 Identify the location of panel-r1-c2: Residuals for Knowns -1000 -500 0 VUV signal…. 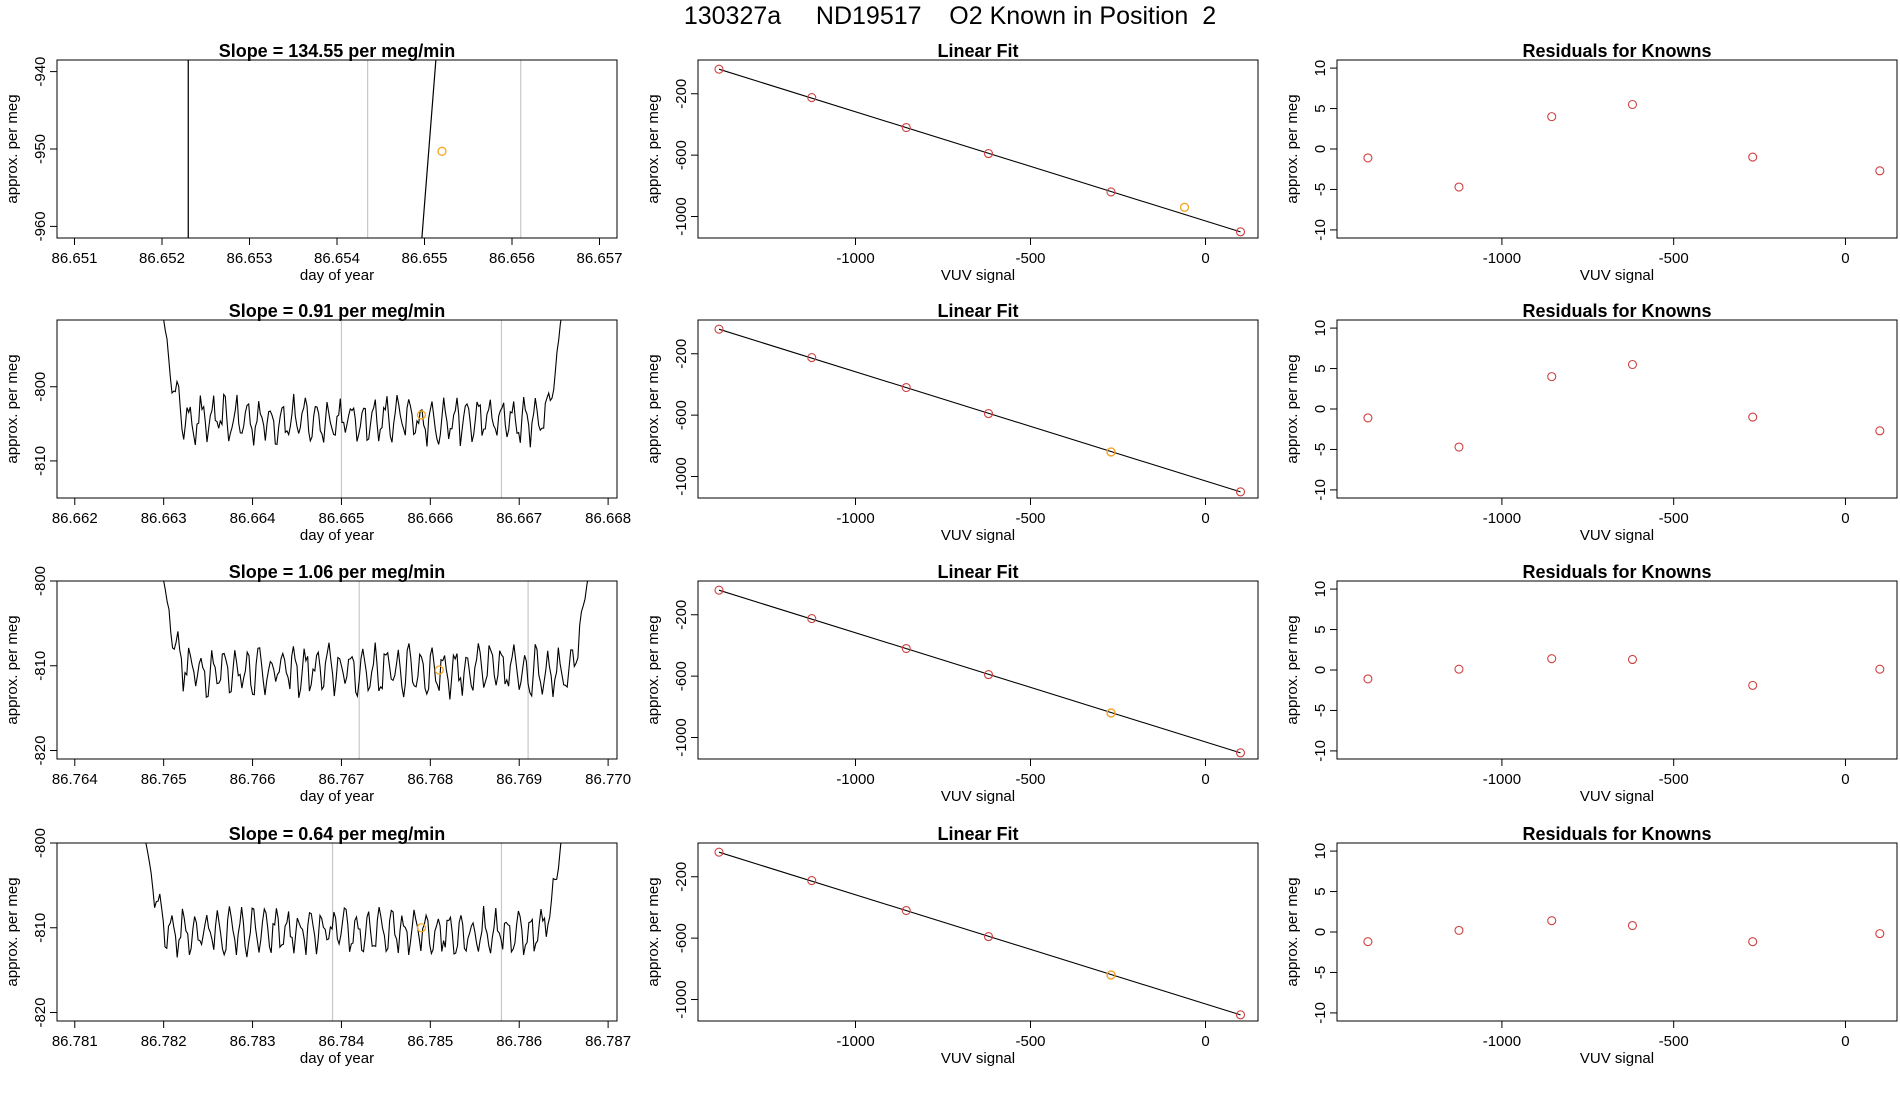
(1591, 422).